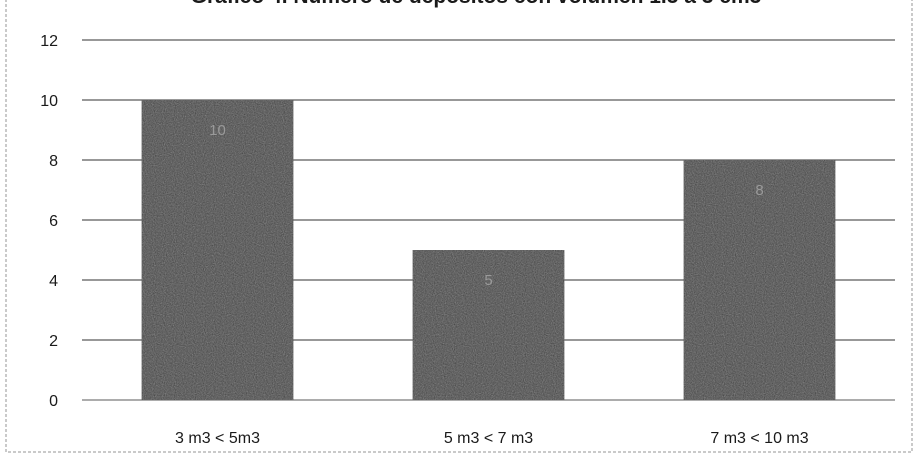 This screenshot has height=459, width=920. I want to click on data-label: 10, so click(217, 130).